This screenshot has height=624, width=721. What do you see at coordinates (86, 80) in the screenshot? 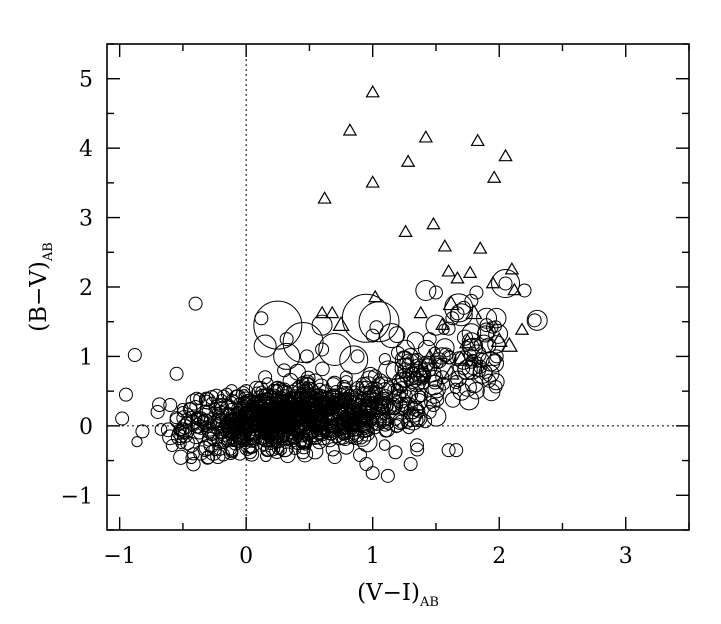
I see `y-tick-label: 5` at bounding box center [86, 80].